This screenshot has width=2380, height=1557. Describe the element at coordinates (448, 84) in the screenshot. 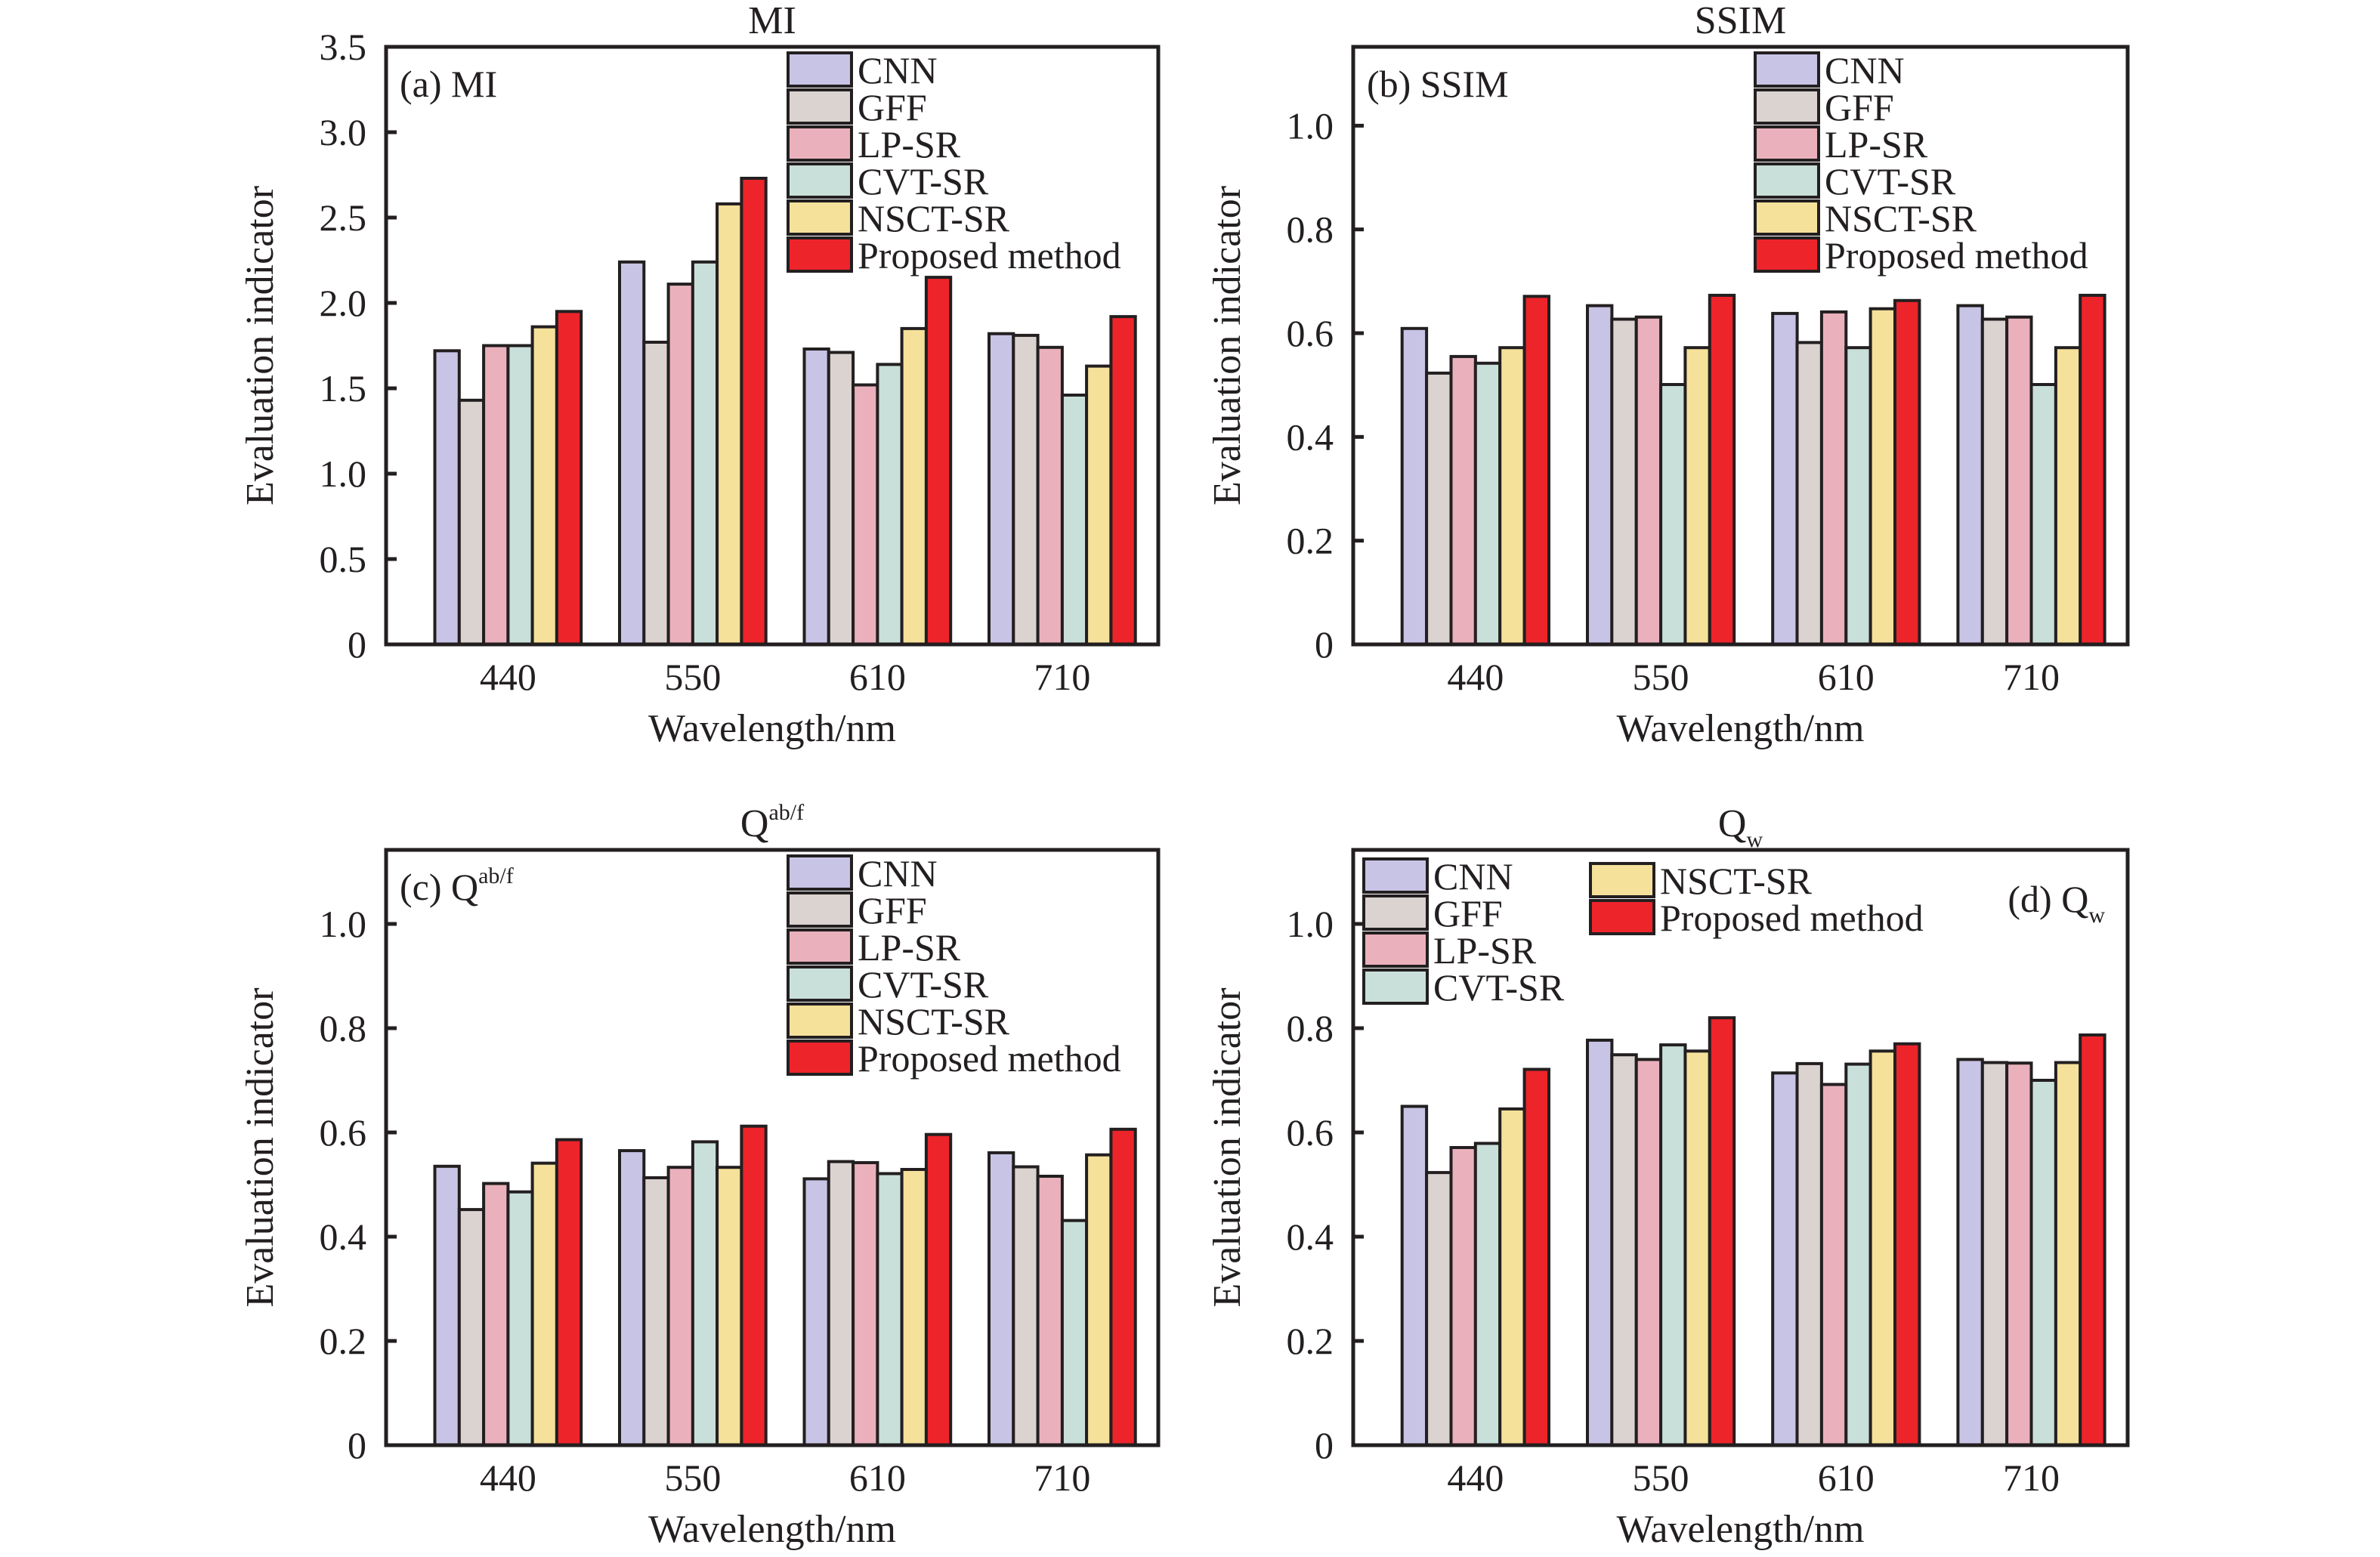

I see `panel-label: (a) MI` at that location.